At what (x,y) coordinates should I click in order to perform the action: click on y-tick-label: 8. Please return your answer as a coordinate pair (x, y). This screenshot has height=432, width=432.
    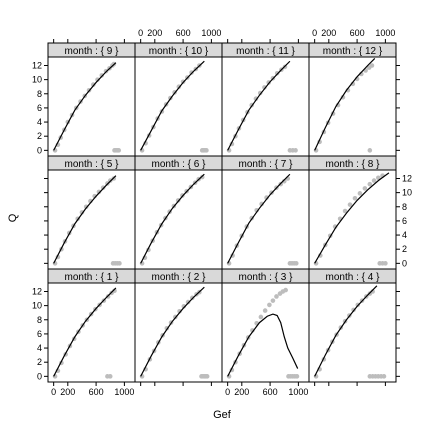
    Looking at the image, I should click on (404, 207).